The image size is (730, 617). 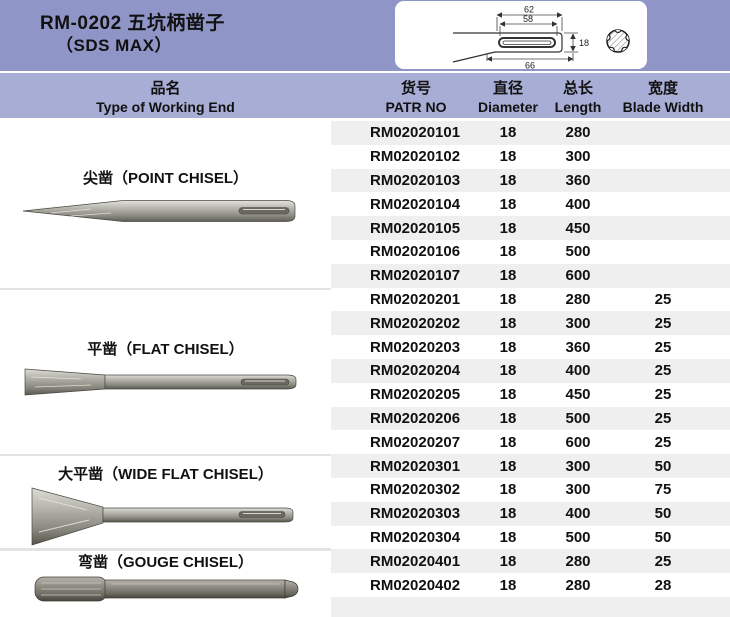 What do you see at coordinates (541, 37) in the screenshot?
I see `shank-drawing-icon: 62 58 66 18` at bounding box center [541, 37].